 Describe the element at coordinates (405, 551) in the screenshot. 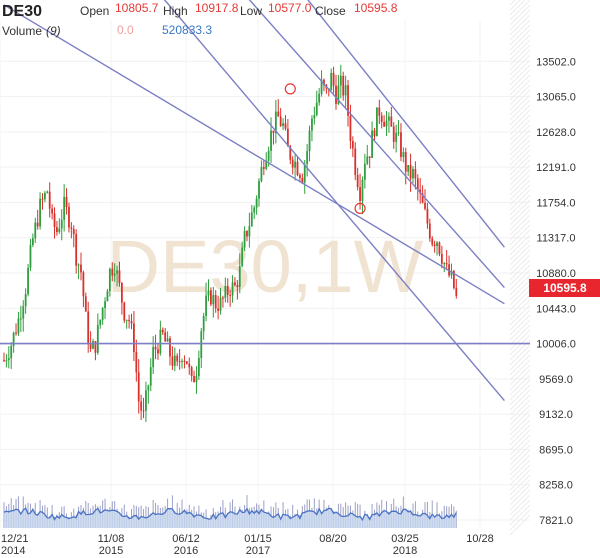

I see `x-tick-year: 2018` at that location.